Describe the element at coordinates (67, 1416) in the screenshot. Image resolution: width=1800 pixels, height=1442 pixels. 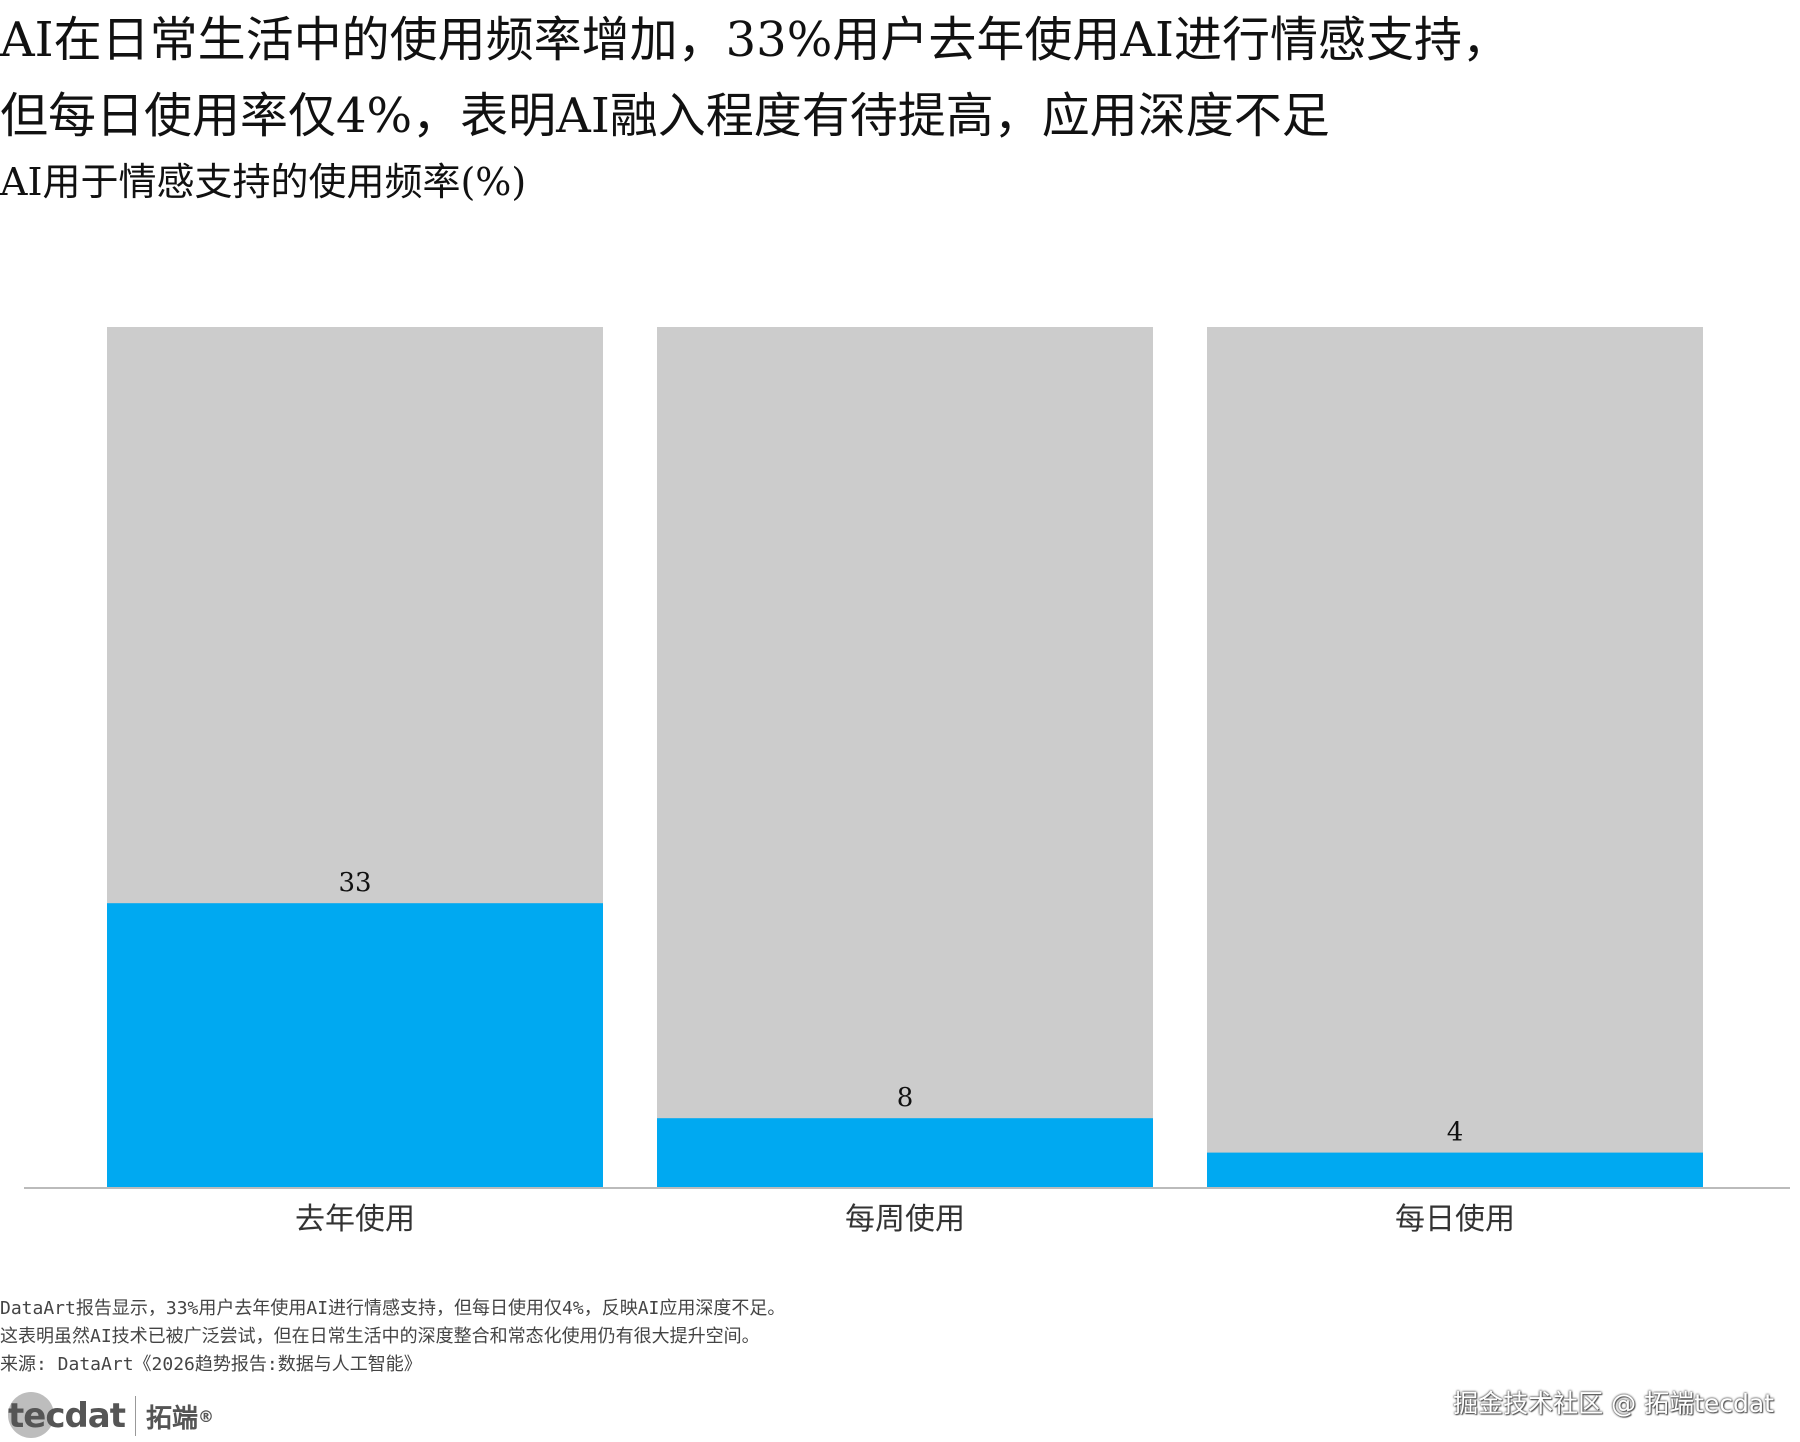
I see `logo-text: tecdat` at that location.